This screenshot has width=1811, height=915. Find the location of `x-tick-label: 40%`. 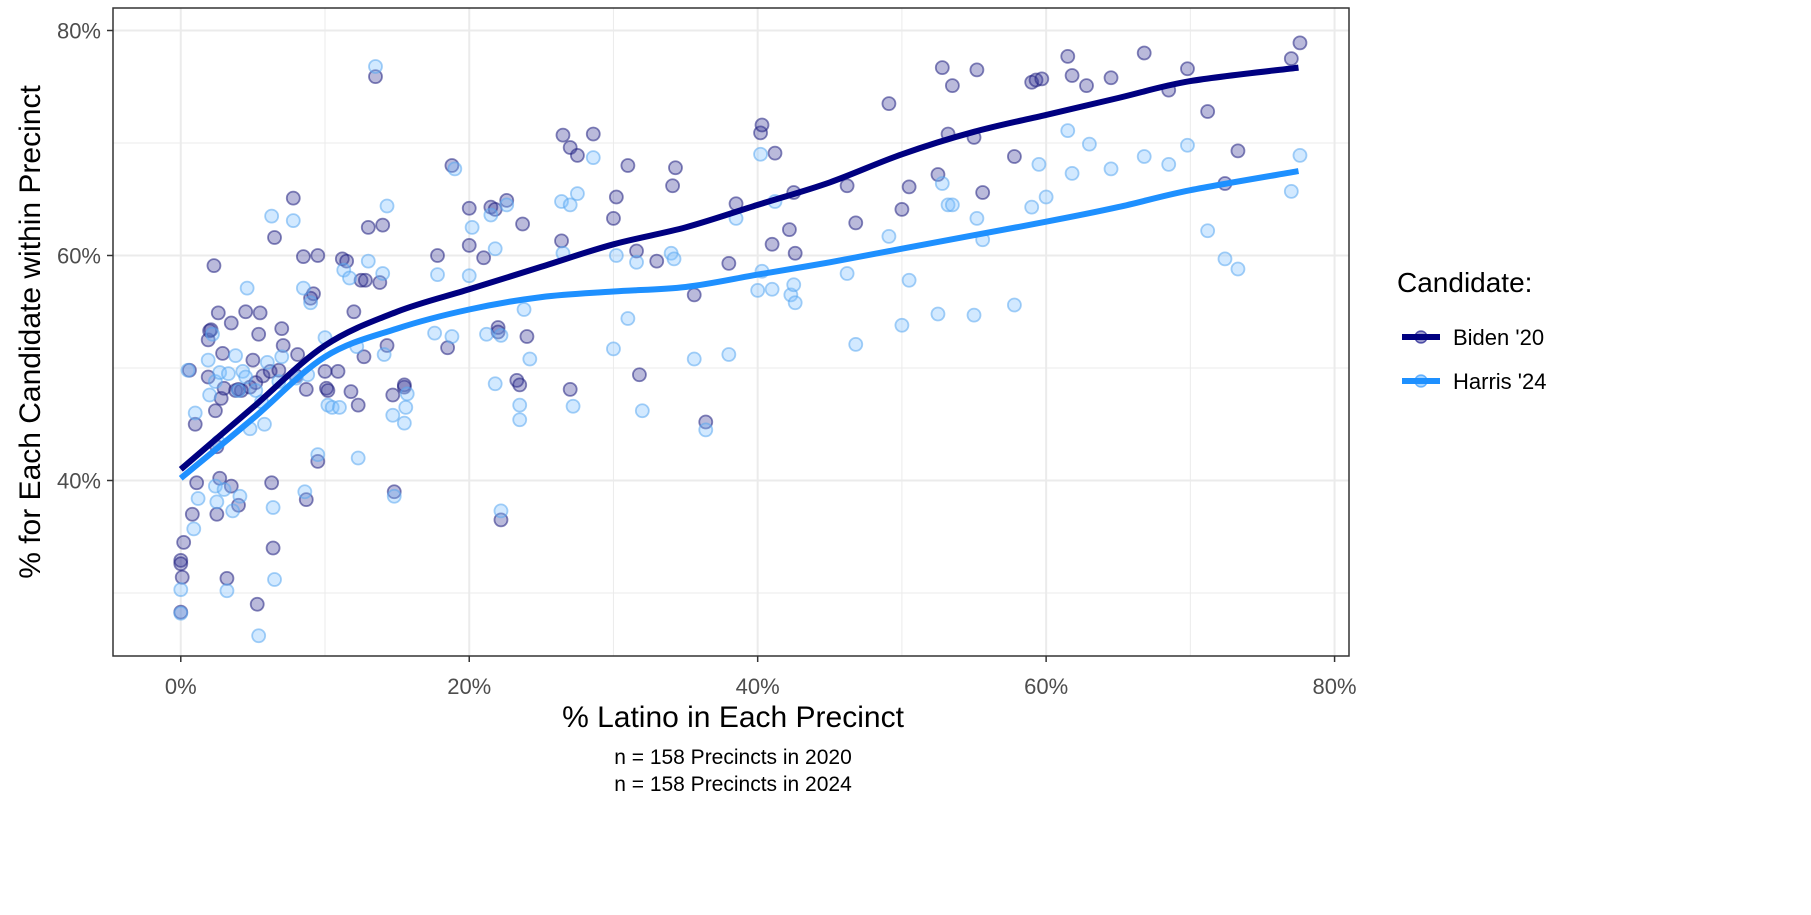

x-tick-label: 40% is located at coordinates (758, 686).